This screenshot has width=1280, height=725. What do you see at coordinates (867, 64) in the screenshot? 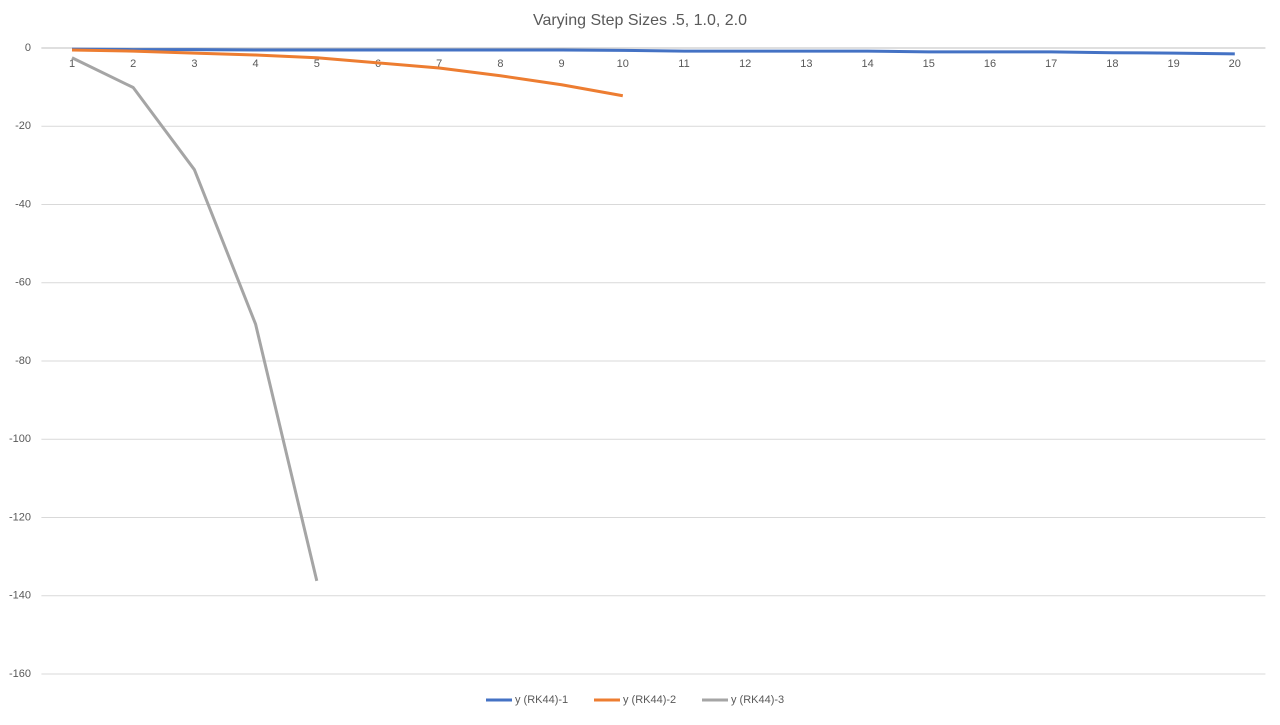
I see `x-tick-label: 14` at bounding box center [867, 64].